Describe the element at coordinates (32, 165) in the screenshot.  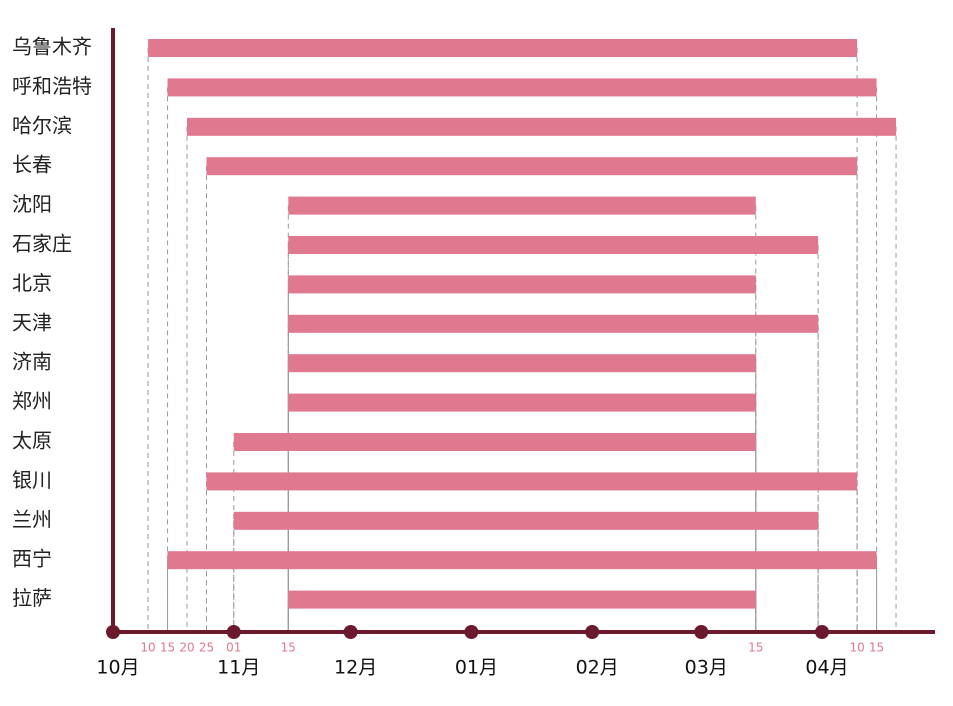
I see `category-label: 长春` at that location.